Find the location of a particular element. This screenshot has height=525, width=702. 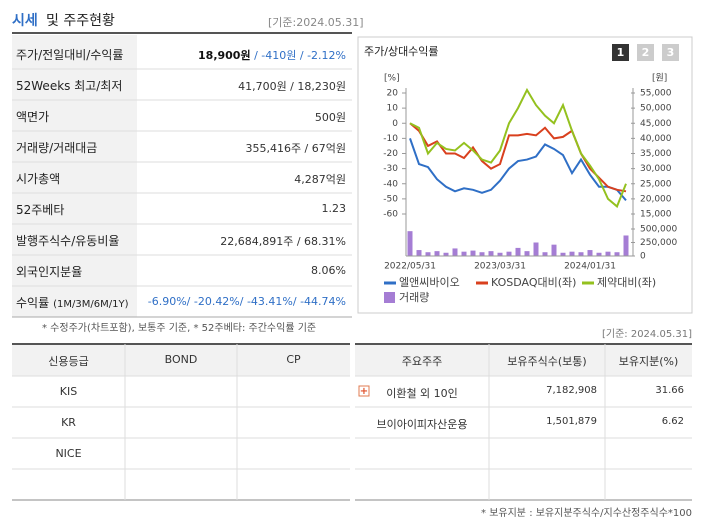

legend-label: 엘앤씨바이오 is located at coordinates (429, 282).